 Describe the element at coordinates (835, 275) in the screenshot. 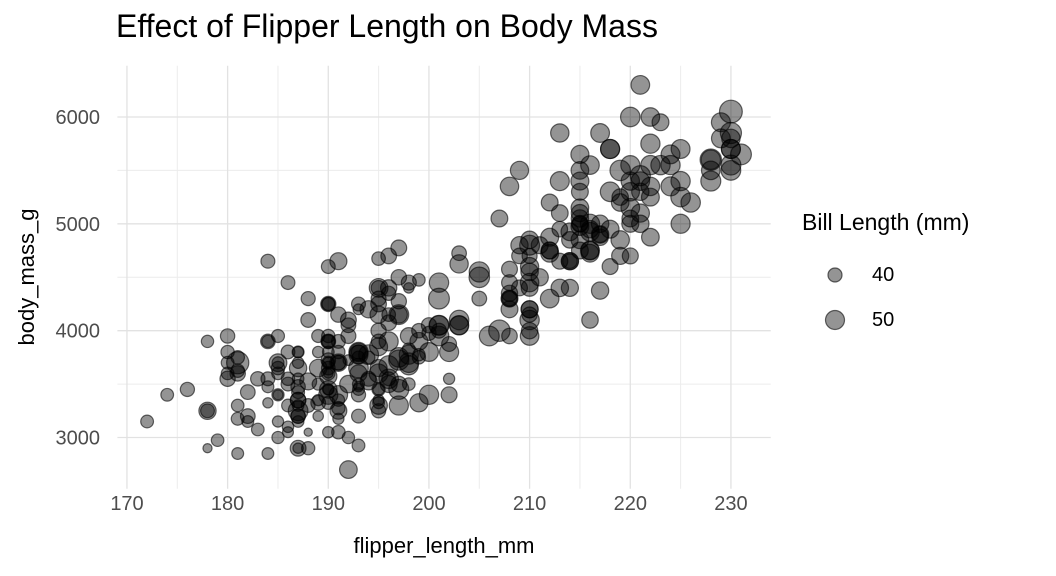

I see `legend-key` at that location.